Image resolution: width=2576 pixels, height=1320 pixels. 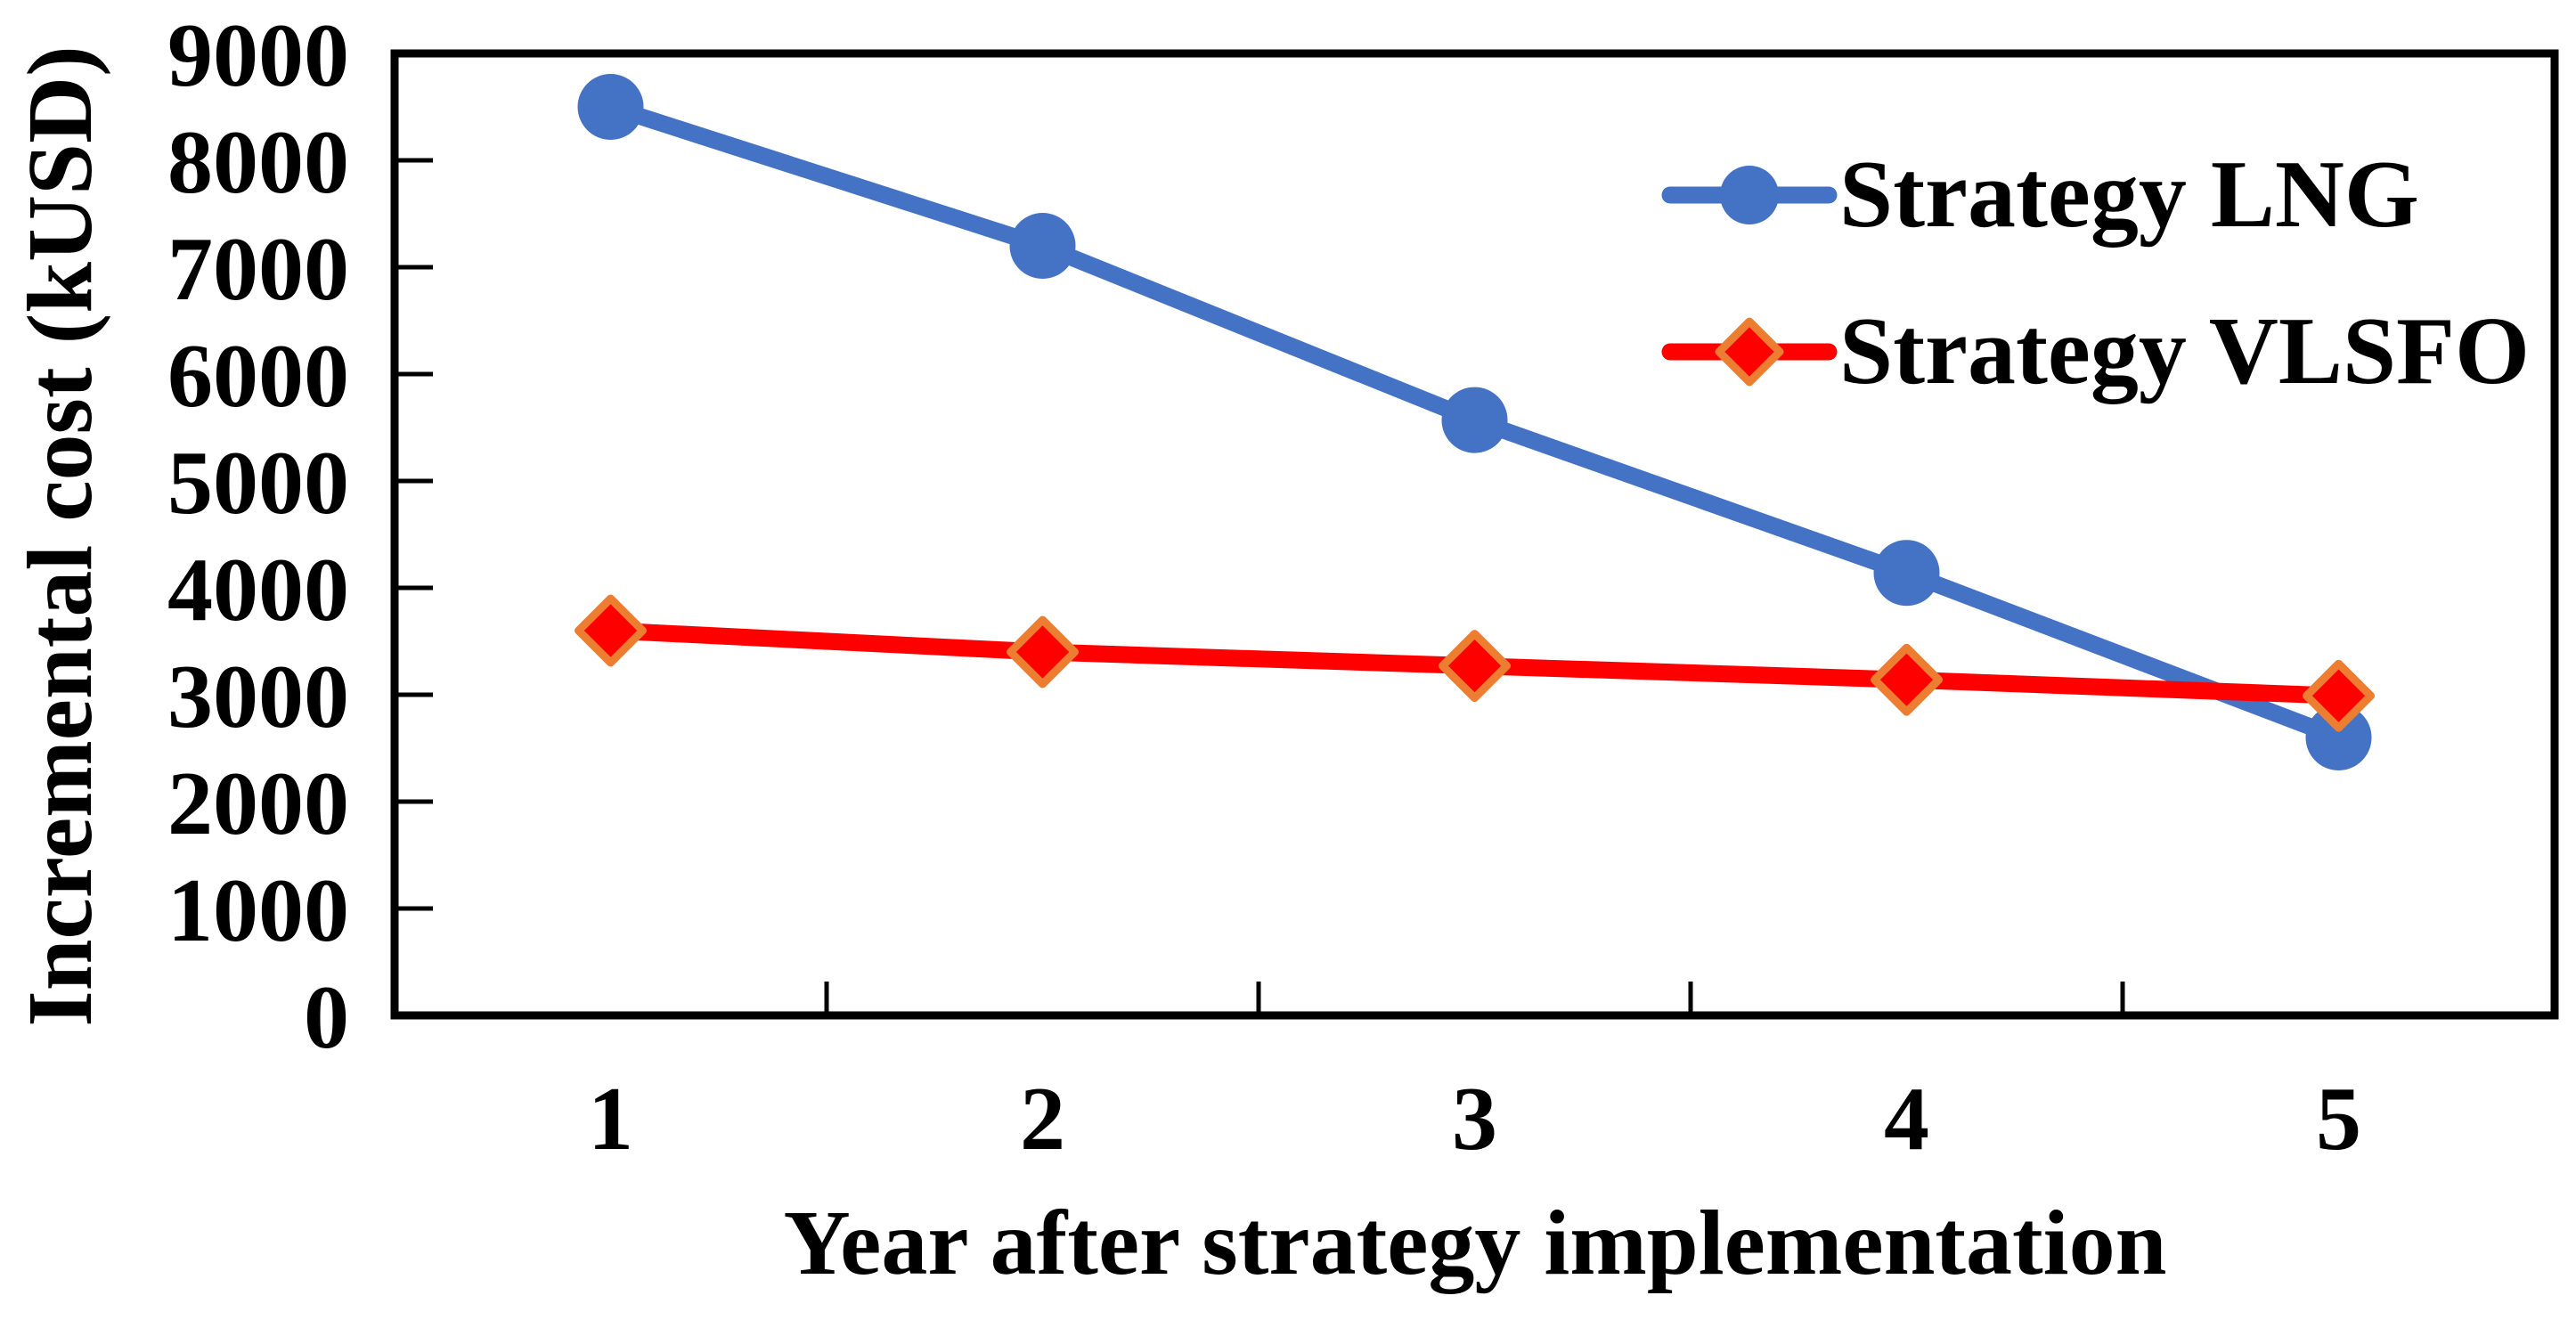 I want to click on x-axis-title: Year after strategy implementation, so click(x=1476, y=1243).